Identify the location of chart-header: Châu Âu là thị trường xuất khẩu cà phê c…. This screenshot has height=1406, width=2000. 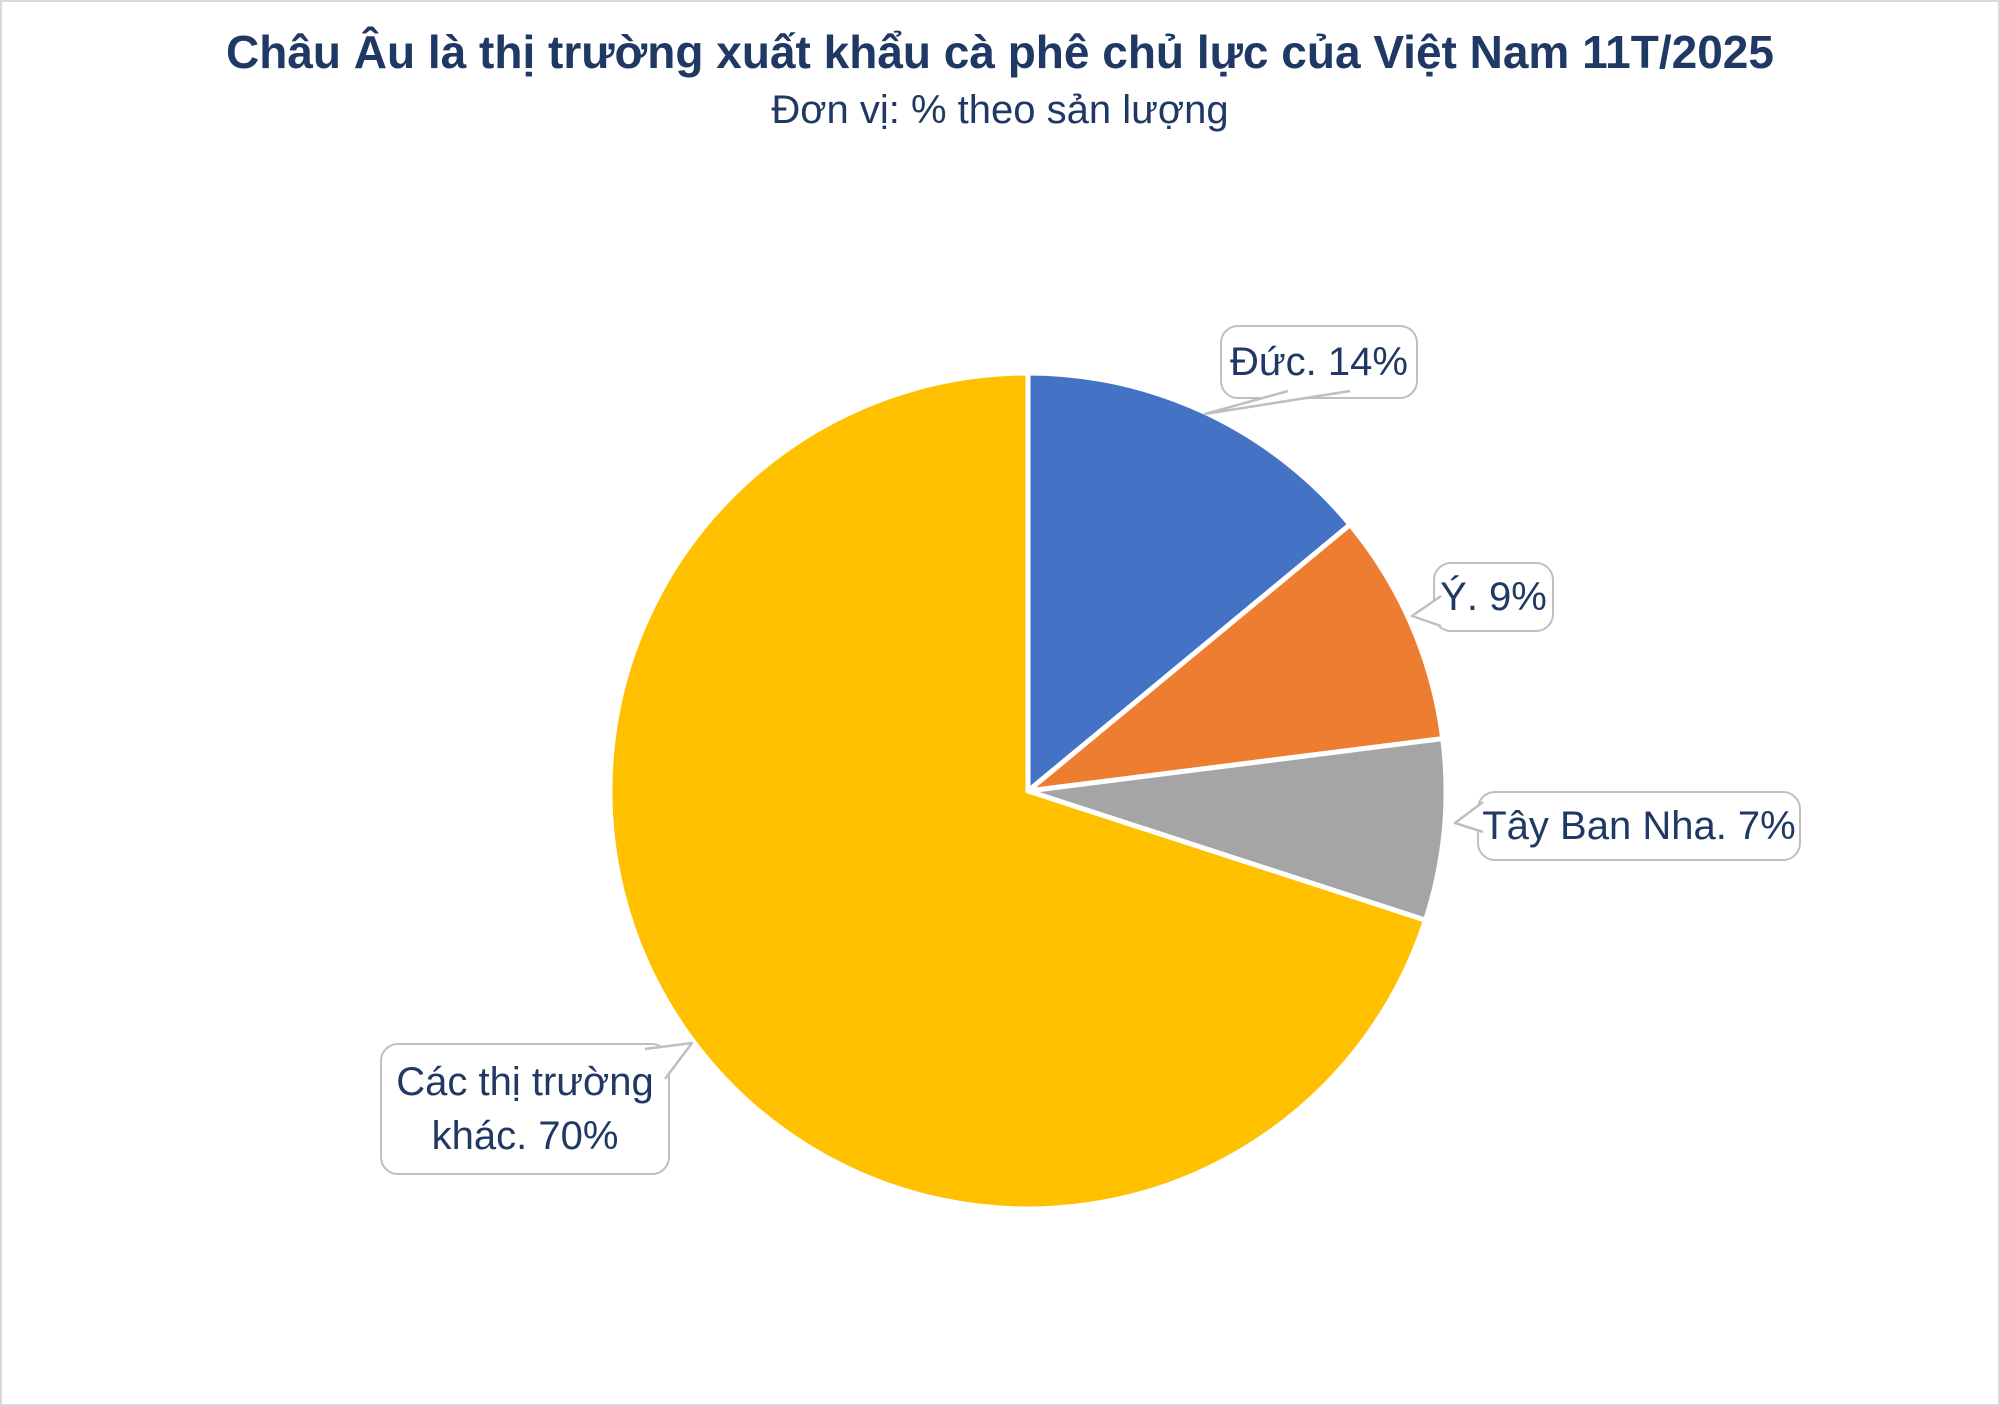
(1000, 79).